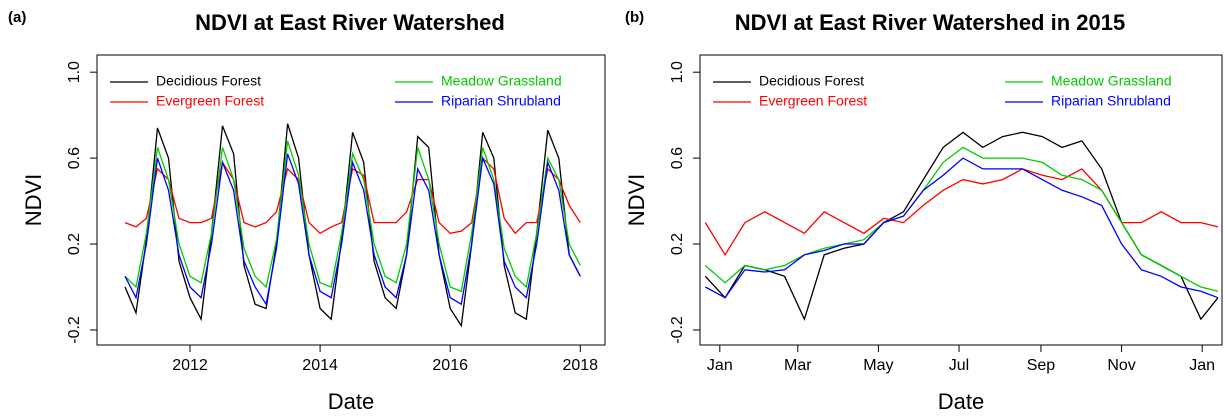 This screenshot has height=419, width=1225. Describe the element at coordinates (1041, 365) in the screenshot. I see `x-tick-label: Sep` at that location.